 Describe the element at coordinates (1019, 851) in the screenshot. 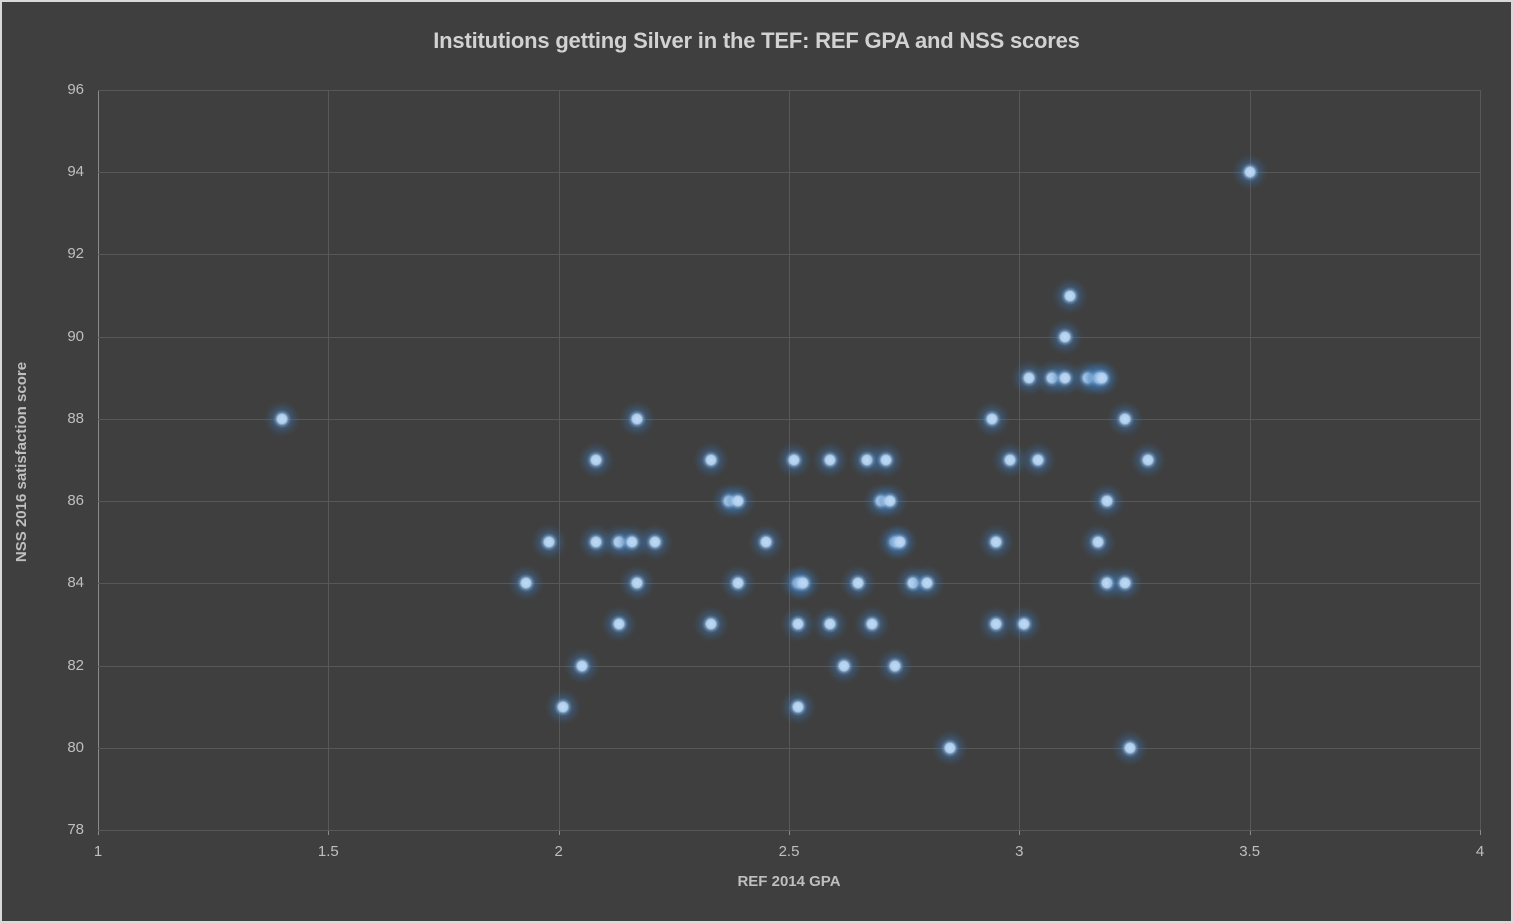

I see `x-tick-label: 3` at that location.